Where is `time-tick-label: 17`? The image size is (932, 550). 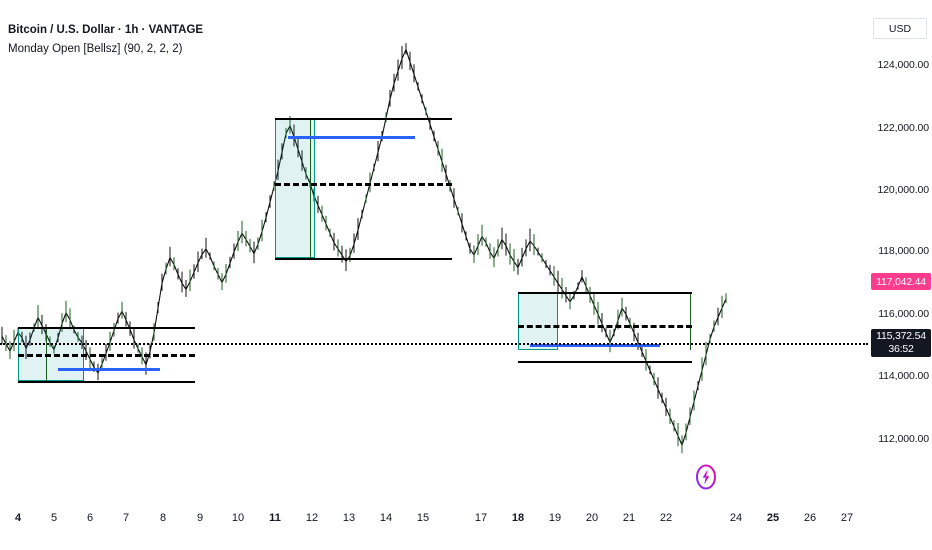
time-tick-label: 17 is located at coordinates (481, 518).